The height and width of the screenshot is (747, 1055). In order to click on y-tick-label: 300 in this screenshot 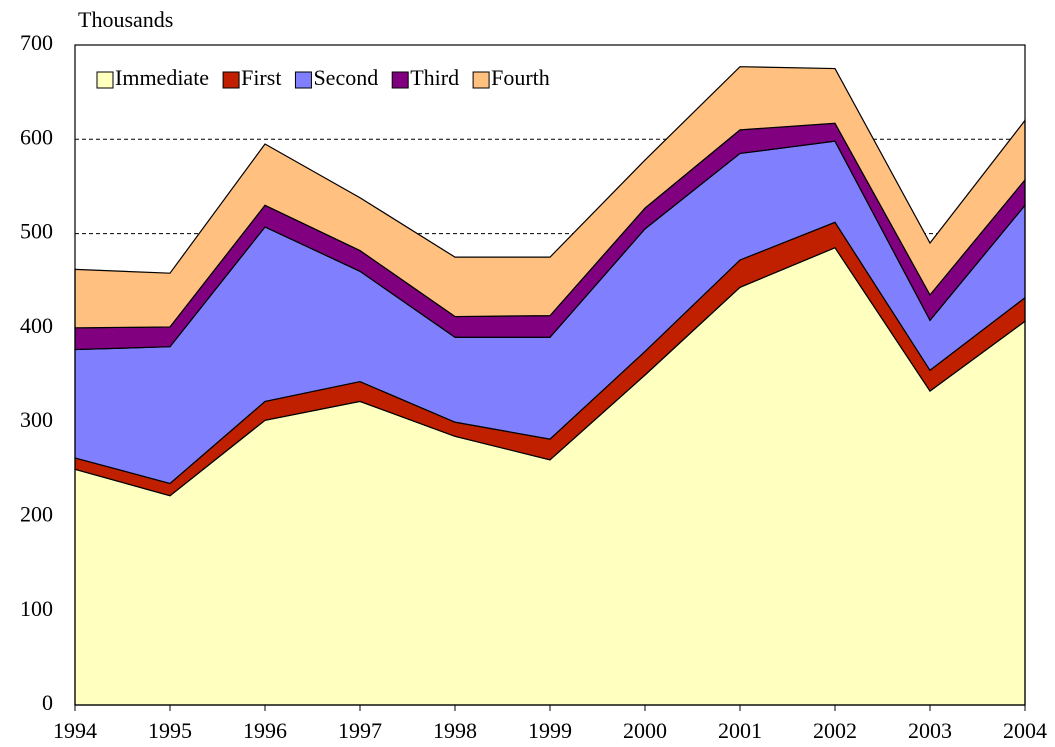, I will do `click(36, 419)`.